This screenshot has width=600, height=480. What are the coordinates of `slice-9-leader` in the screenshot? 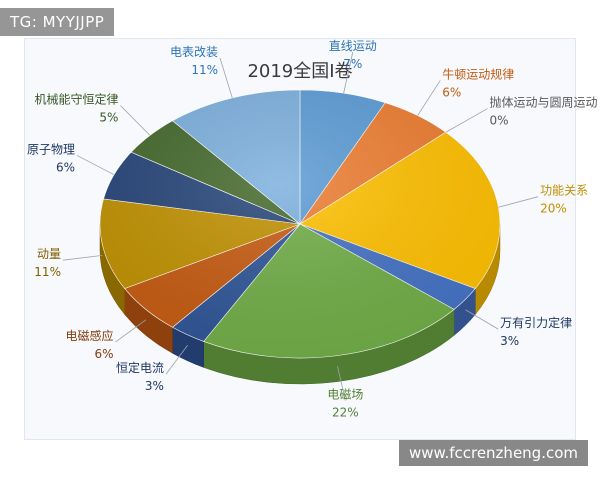 It's located at (82, 257).